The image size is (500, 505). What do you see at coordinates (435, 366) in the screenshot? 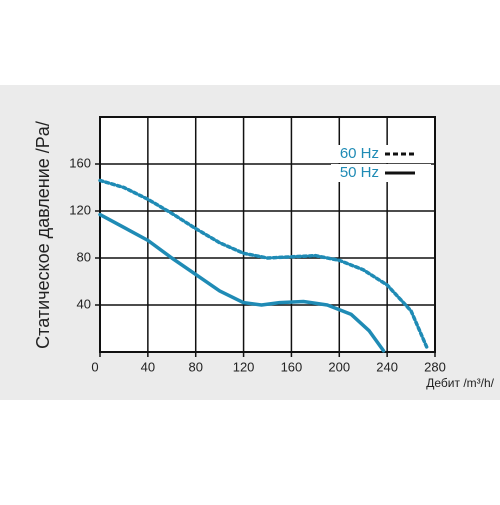
I see `x-tick-label: 280` at bounding box center [435, 366].